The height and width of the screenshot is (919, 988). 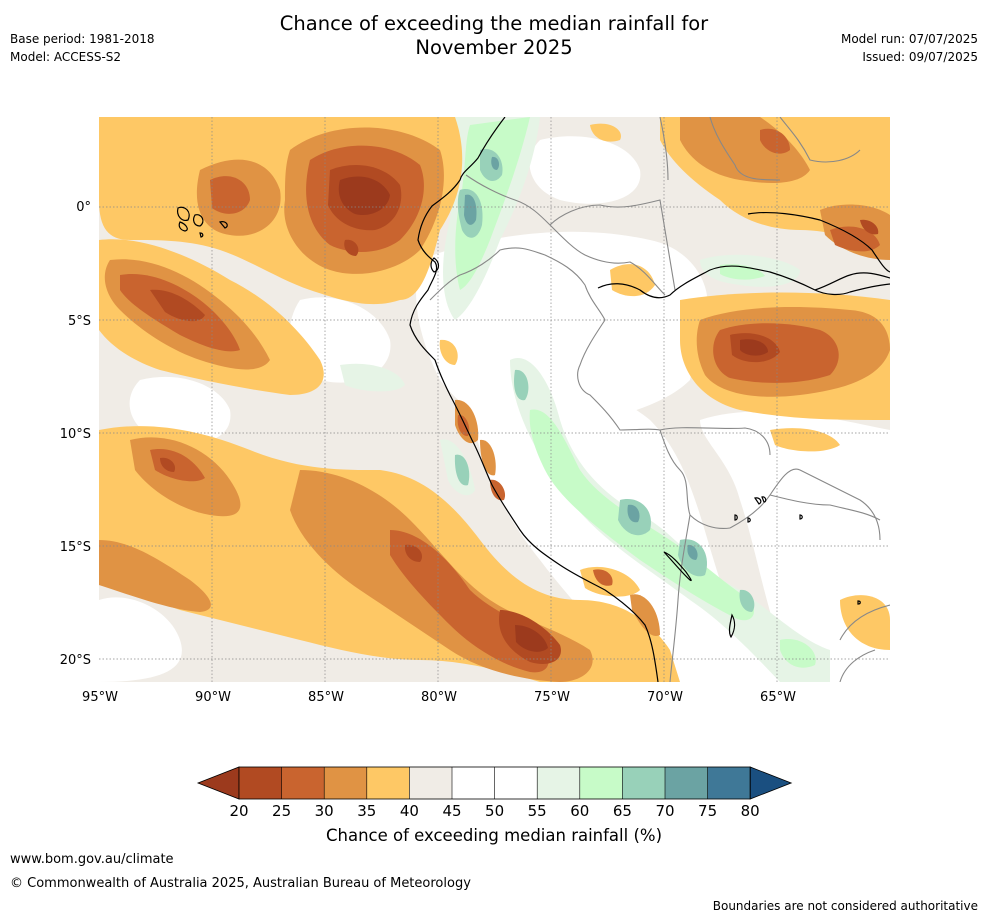 I want to click on lat-label-10s: 10°S, so click(x=75, y=434).